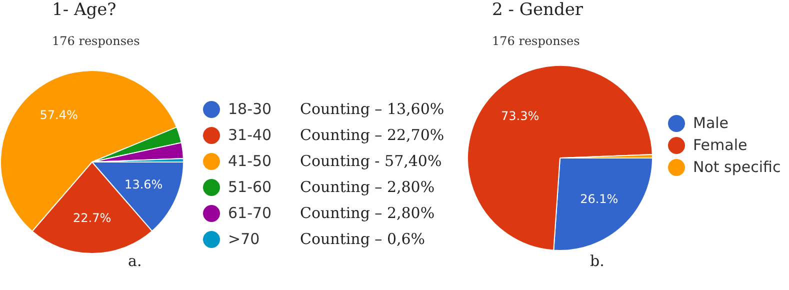 This screenshot has height=290, width=789. I want to click on data-label: 57.4%, so click(59, 115).